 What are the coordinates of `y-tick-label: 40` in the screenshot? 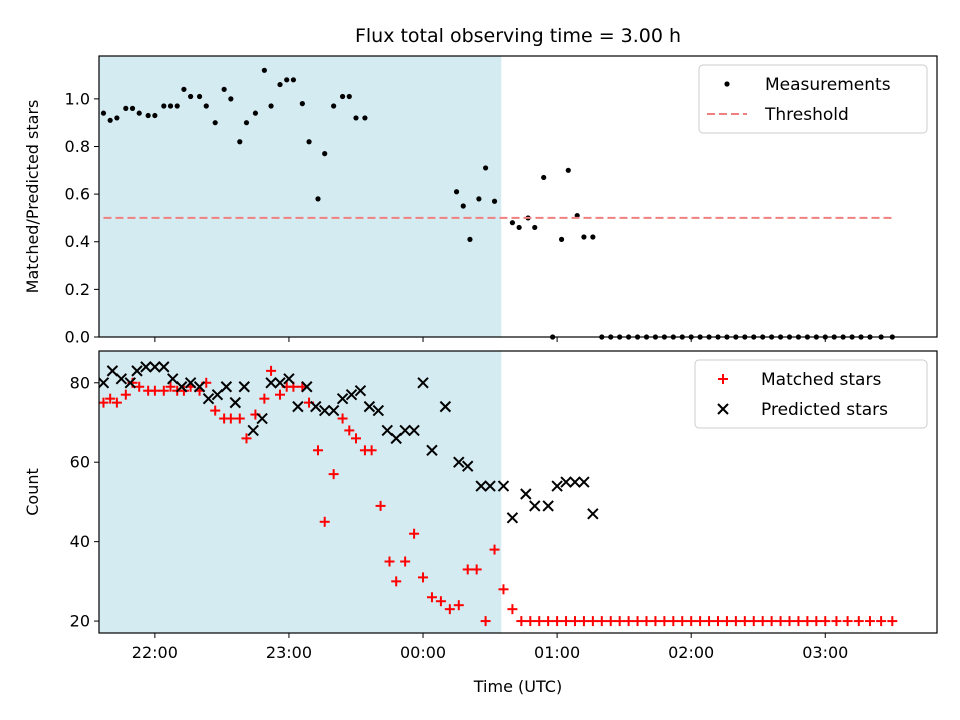 It's located at (80, 541).